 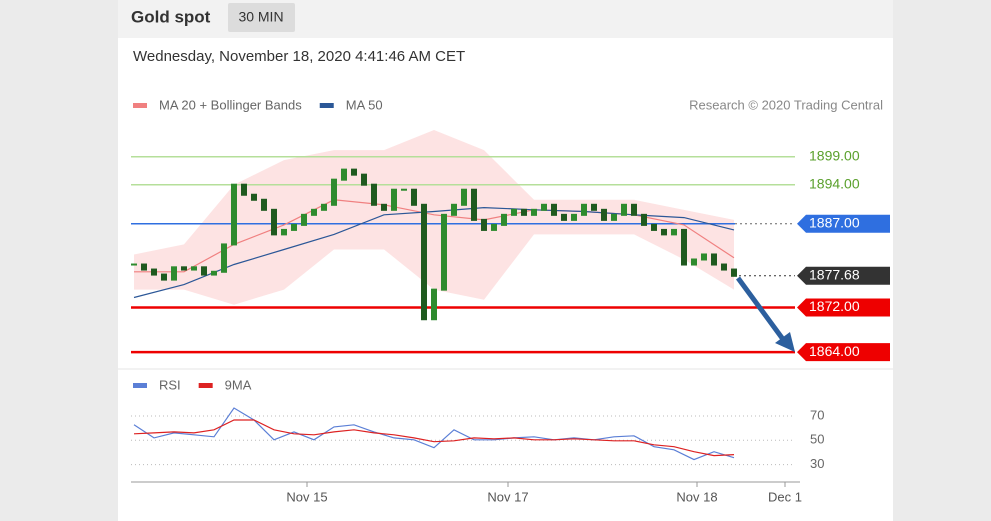 What do you see at coordinates (170, 384) in the screenshot?
I see `legend-label: RSI` at bounding box center [170, 384].